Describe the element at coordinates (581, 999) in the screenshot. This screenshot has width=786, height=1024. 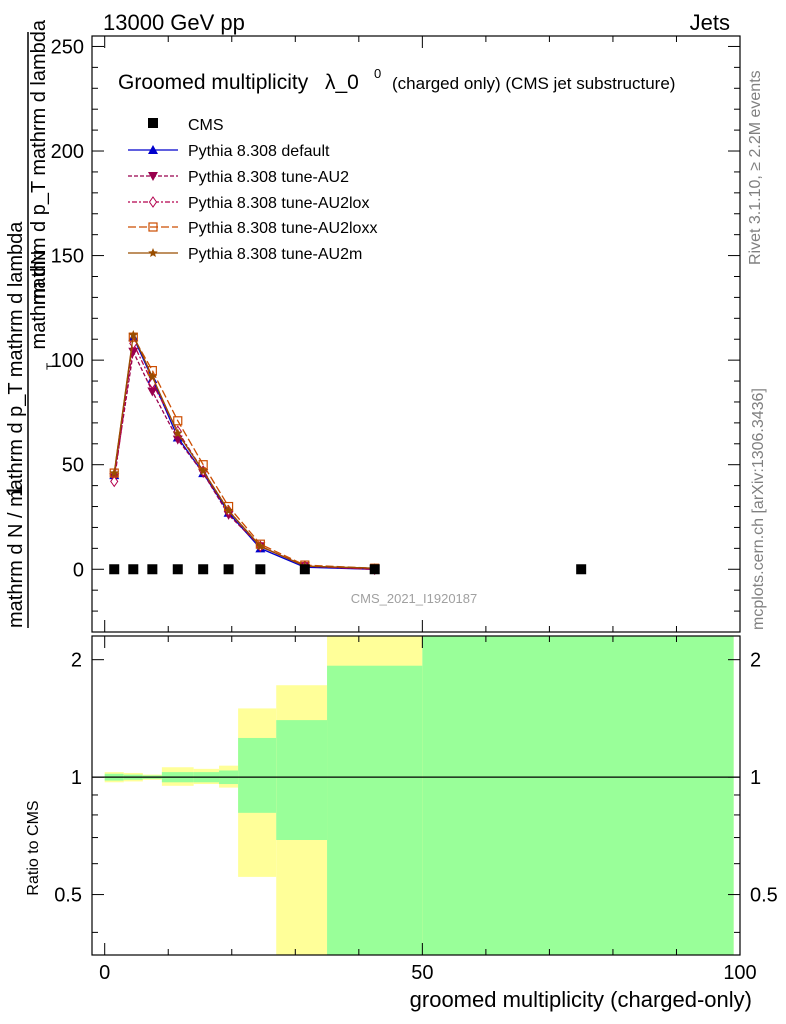
I see `x-axis-label: groomed multiplicity (charged-only)` at that location.